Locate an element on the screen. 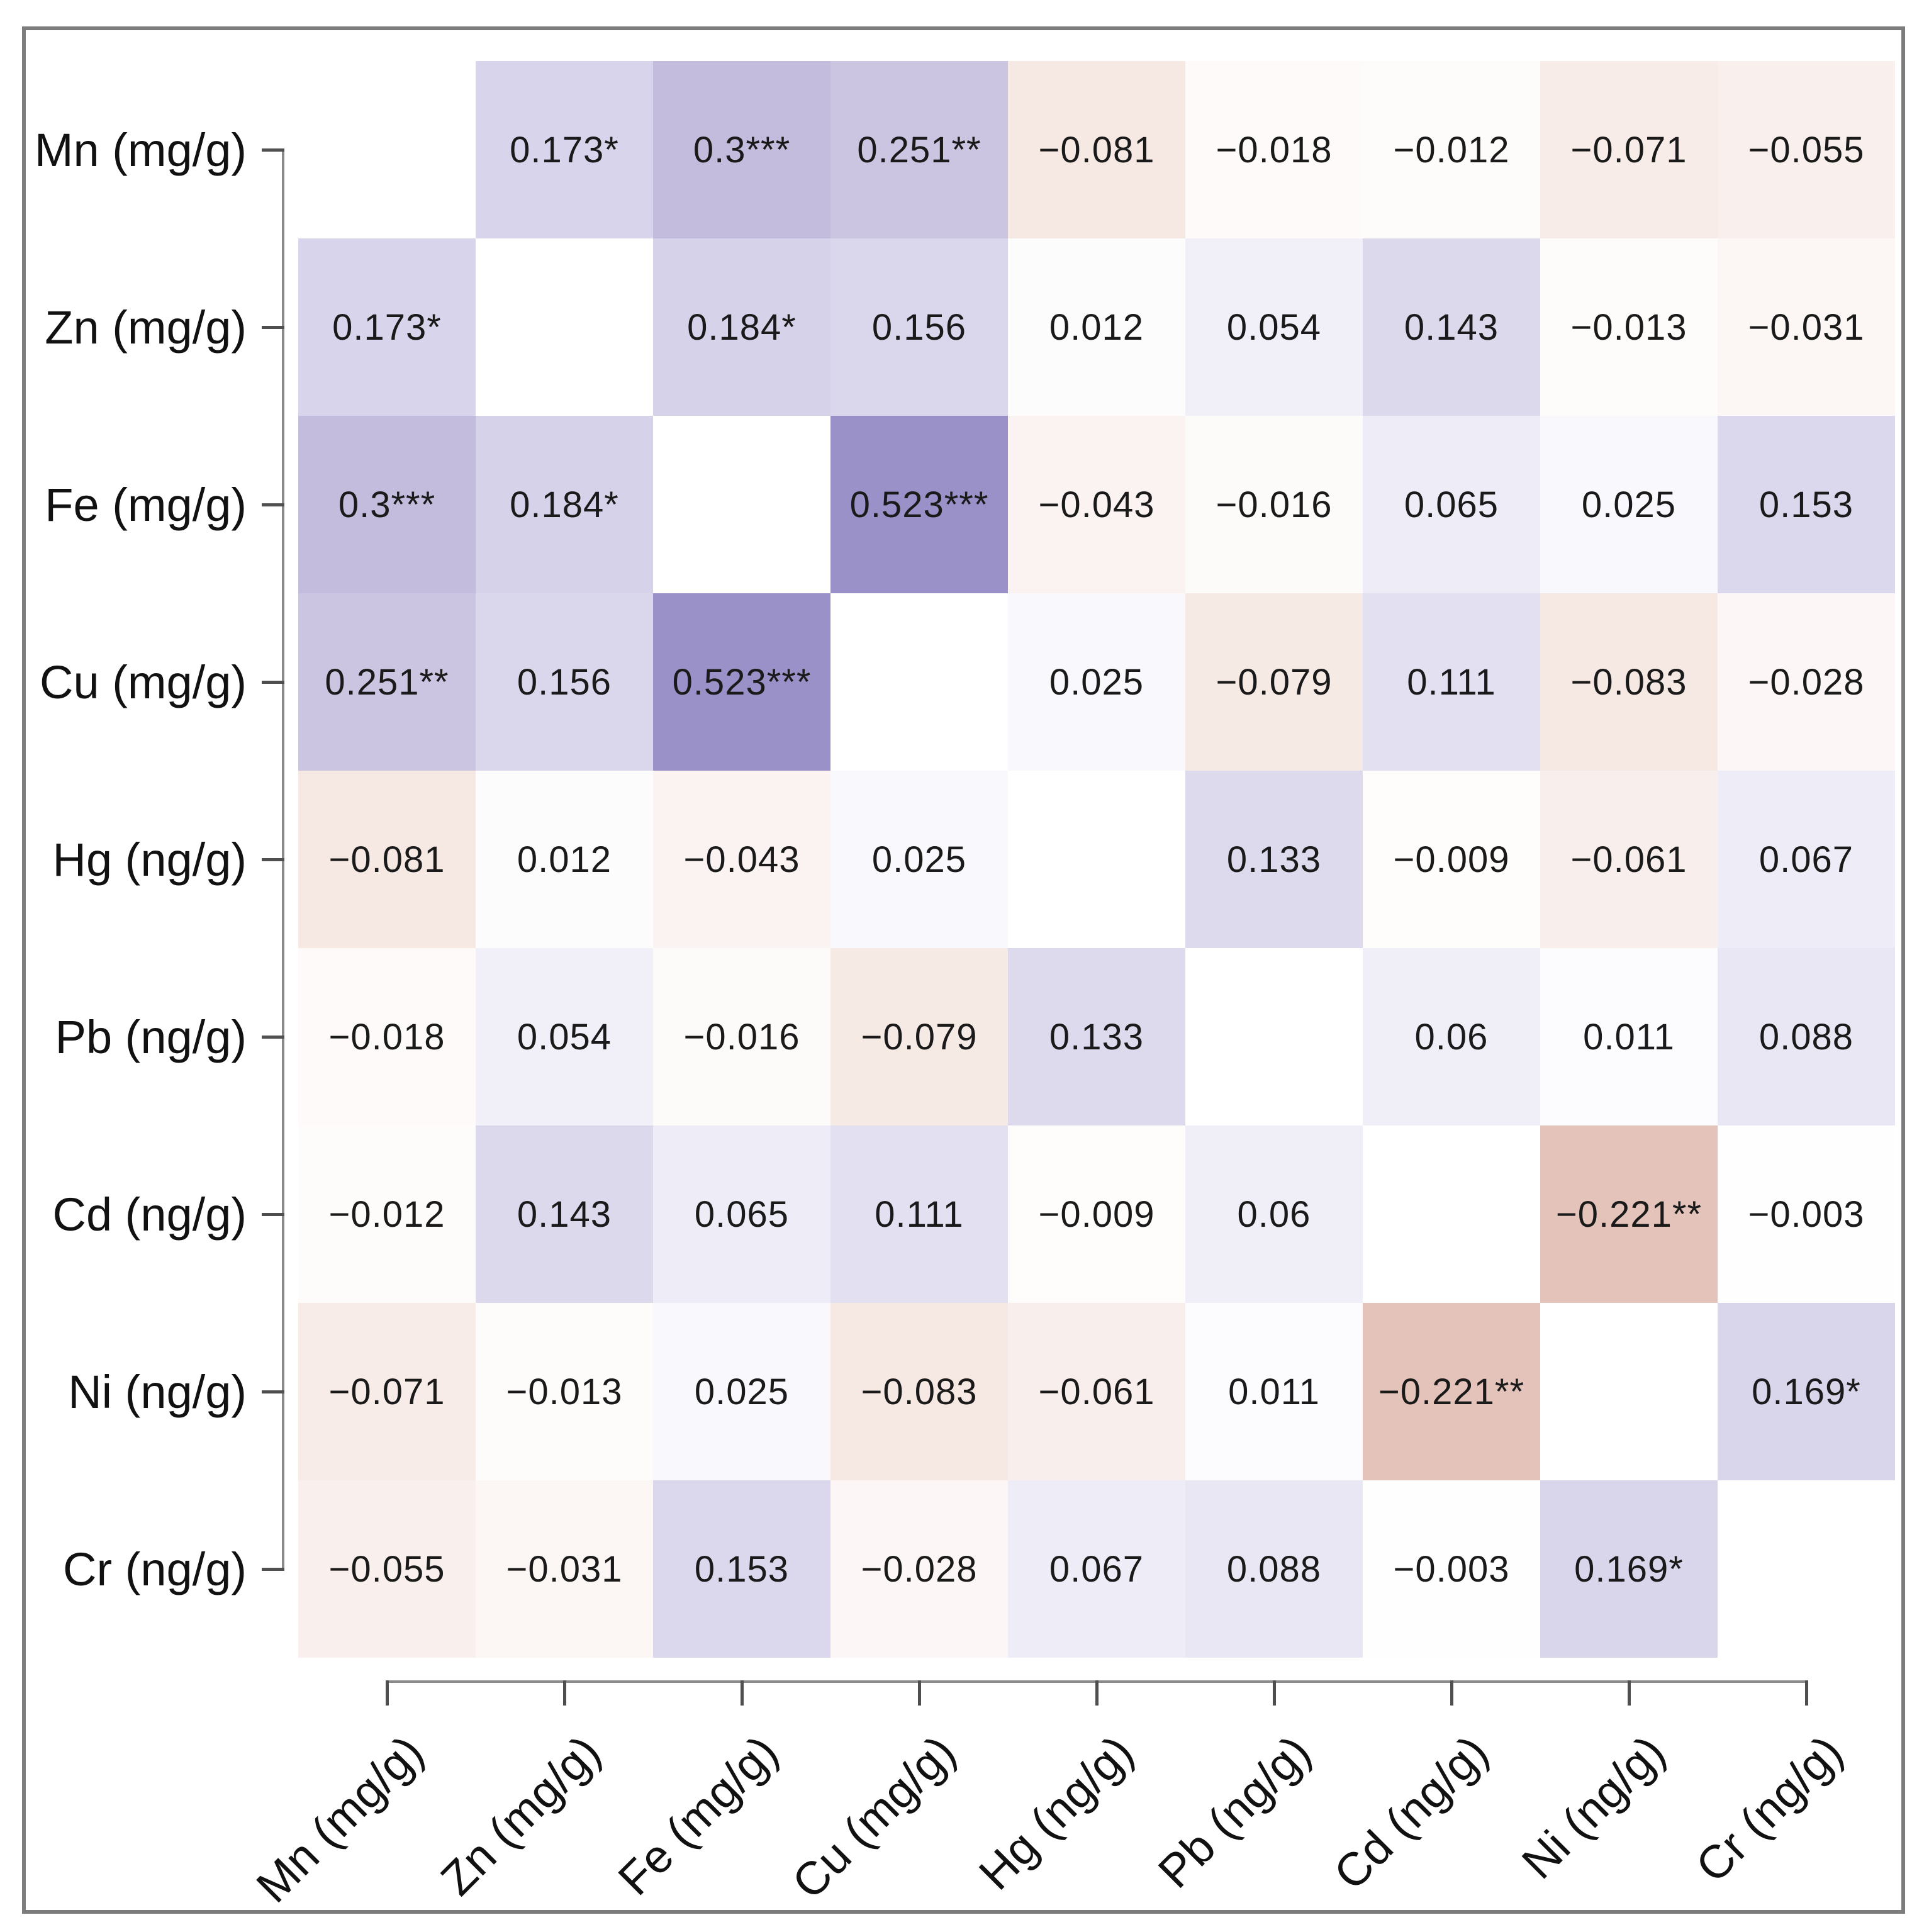 Image resolution: width=1929 pixels, height=1932 pixels. x-axis-label: Cd (ng/g) is located at coordinates (1410, 1813).